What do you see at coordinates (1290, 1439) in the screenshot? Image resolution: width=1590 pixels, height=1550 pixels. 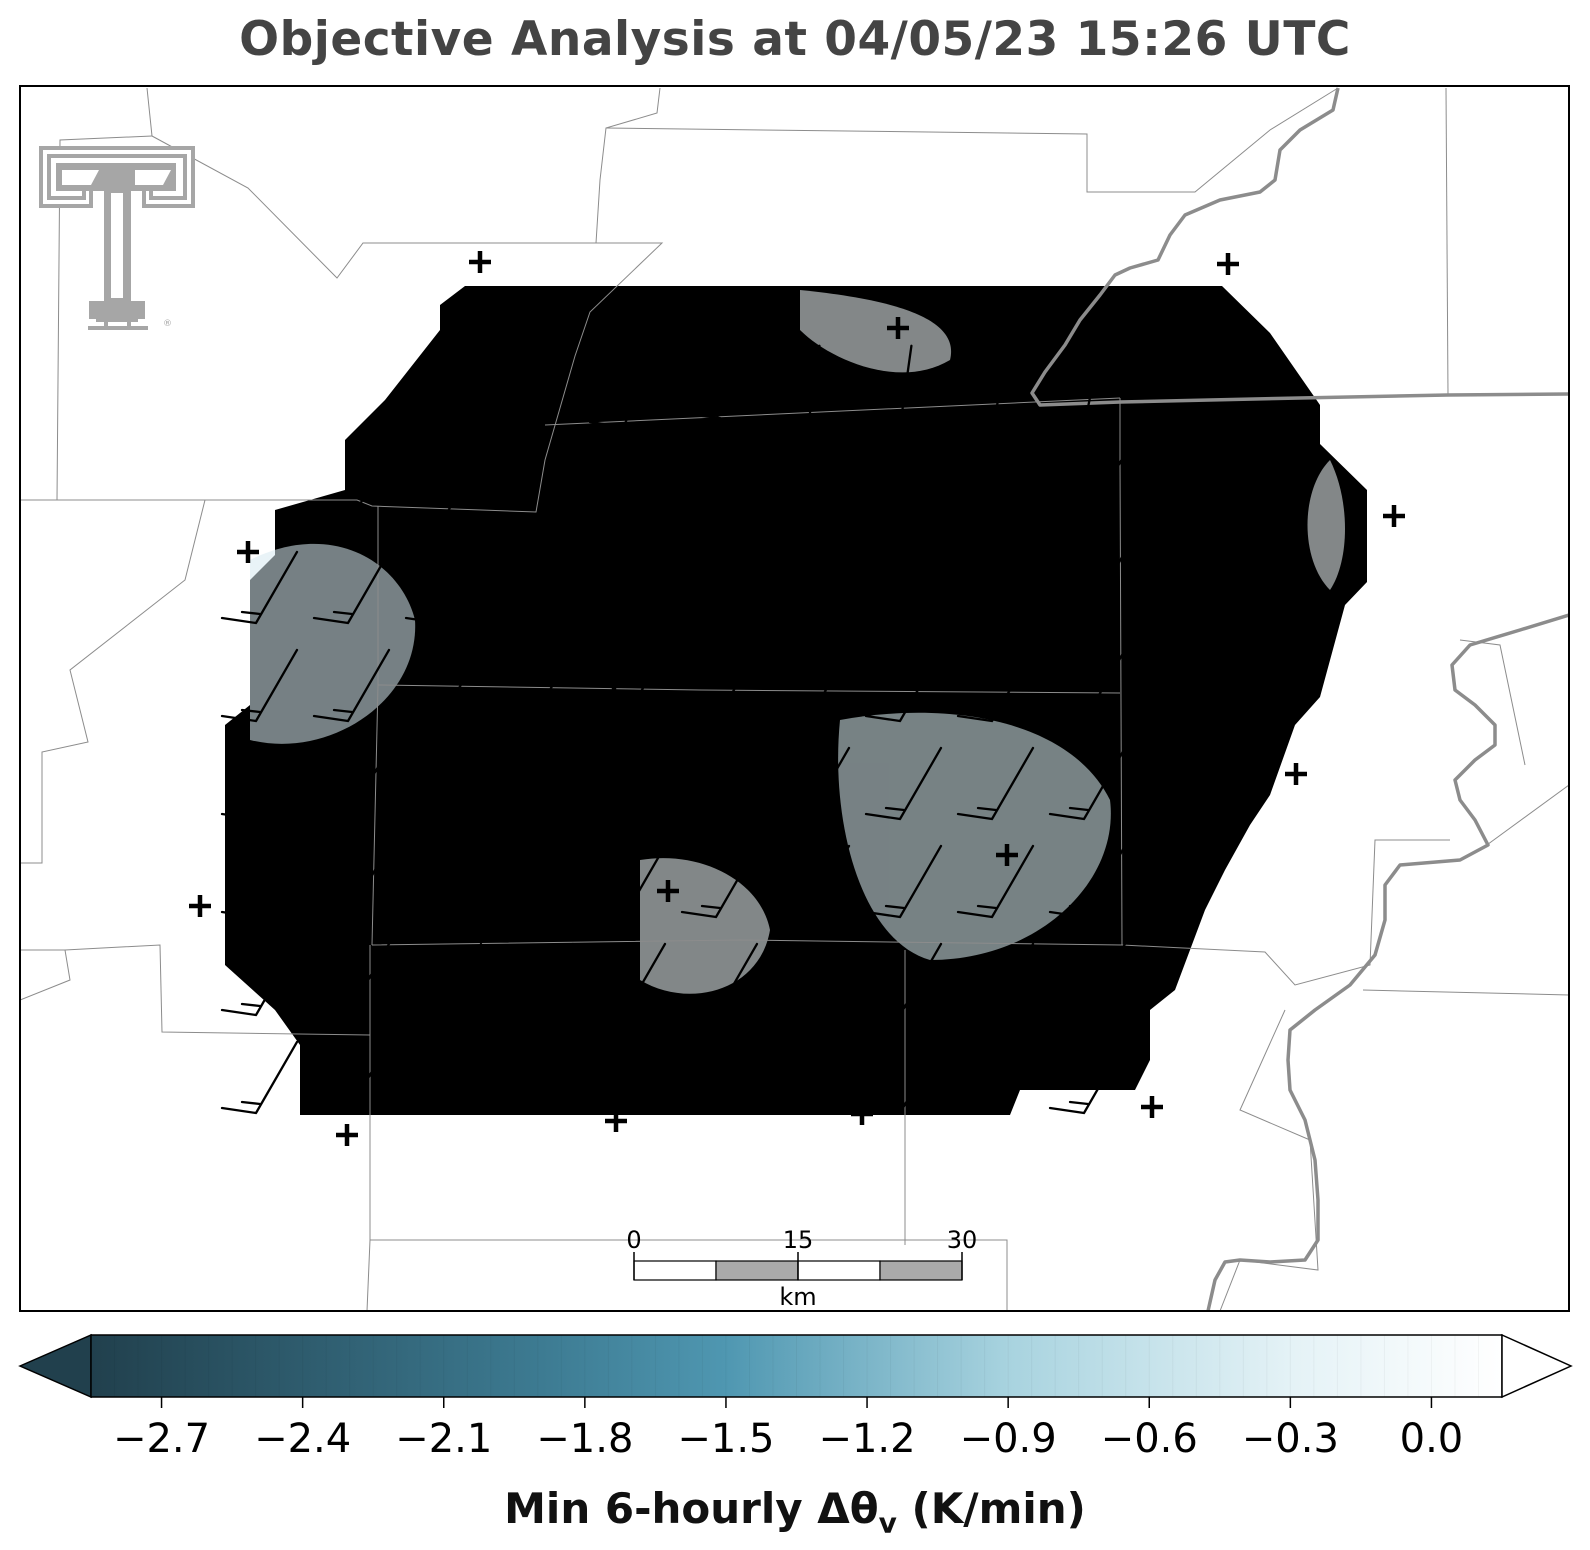 I see `colorbar-tick-label: −0.3` at bounding box center [1290, 1439].